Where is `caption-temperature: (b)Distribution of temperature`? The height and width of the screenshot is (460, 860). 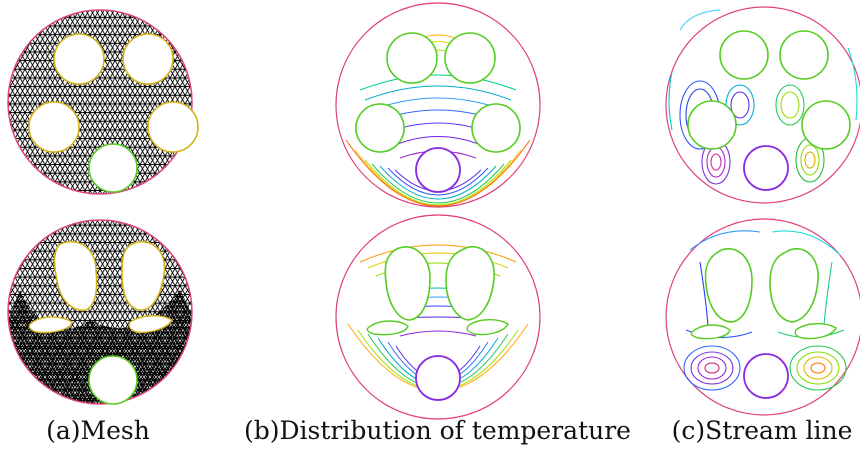
caption-temperature: (b)Distribution of temperature is located at coordinates (434, 430).